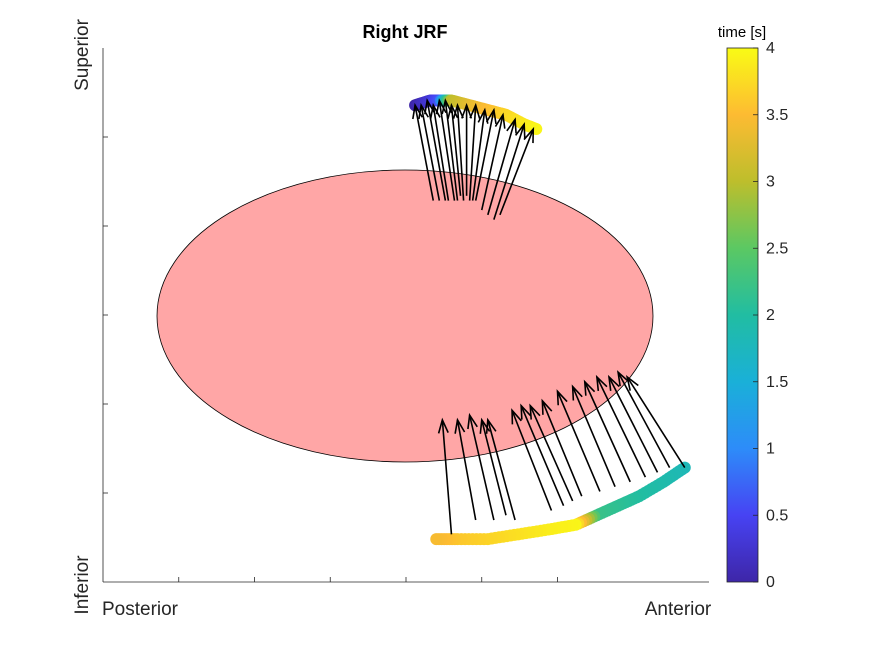 This screenshot has height=656, width=875. Describe the element at coordinates (777, 515) in the screenshot. I see `colorbar-tick-label: 0.5` at that location.